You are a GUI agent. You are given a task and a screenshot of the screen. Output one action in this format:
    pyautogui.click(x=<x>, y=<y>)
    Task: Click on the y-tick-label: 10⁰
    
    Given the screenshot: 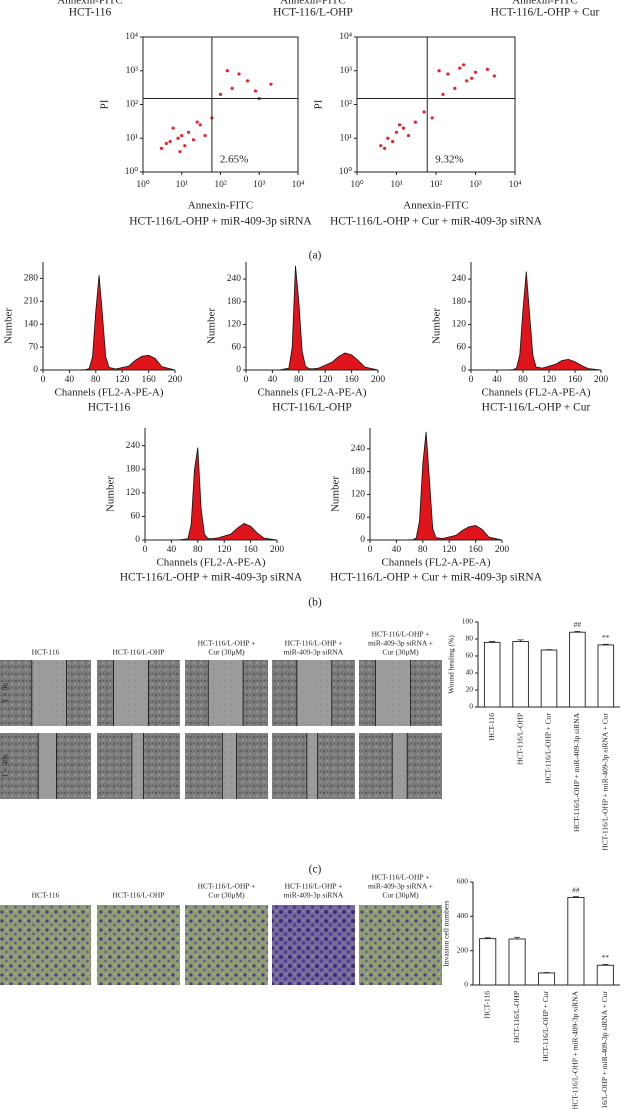 What is the action you would take?
    pyautogui.click(x=132, y=171)
    